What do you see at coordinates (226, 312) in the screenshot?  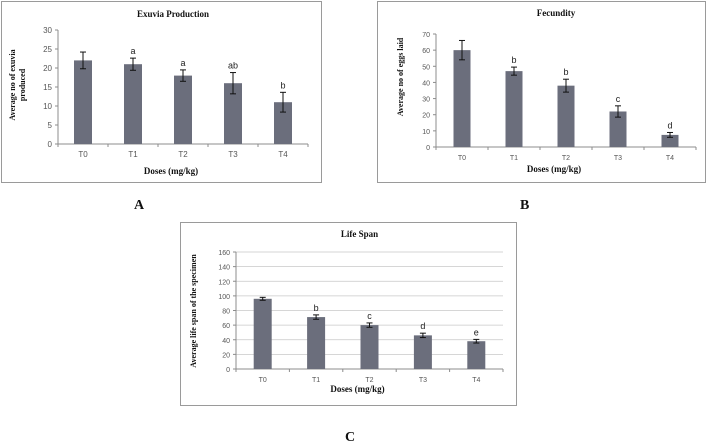 I see `y-tick-label: 80` at bounding box center [226, 312].